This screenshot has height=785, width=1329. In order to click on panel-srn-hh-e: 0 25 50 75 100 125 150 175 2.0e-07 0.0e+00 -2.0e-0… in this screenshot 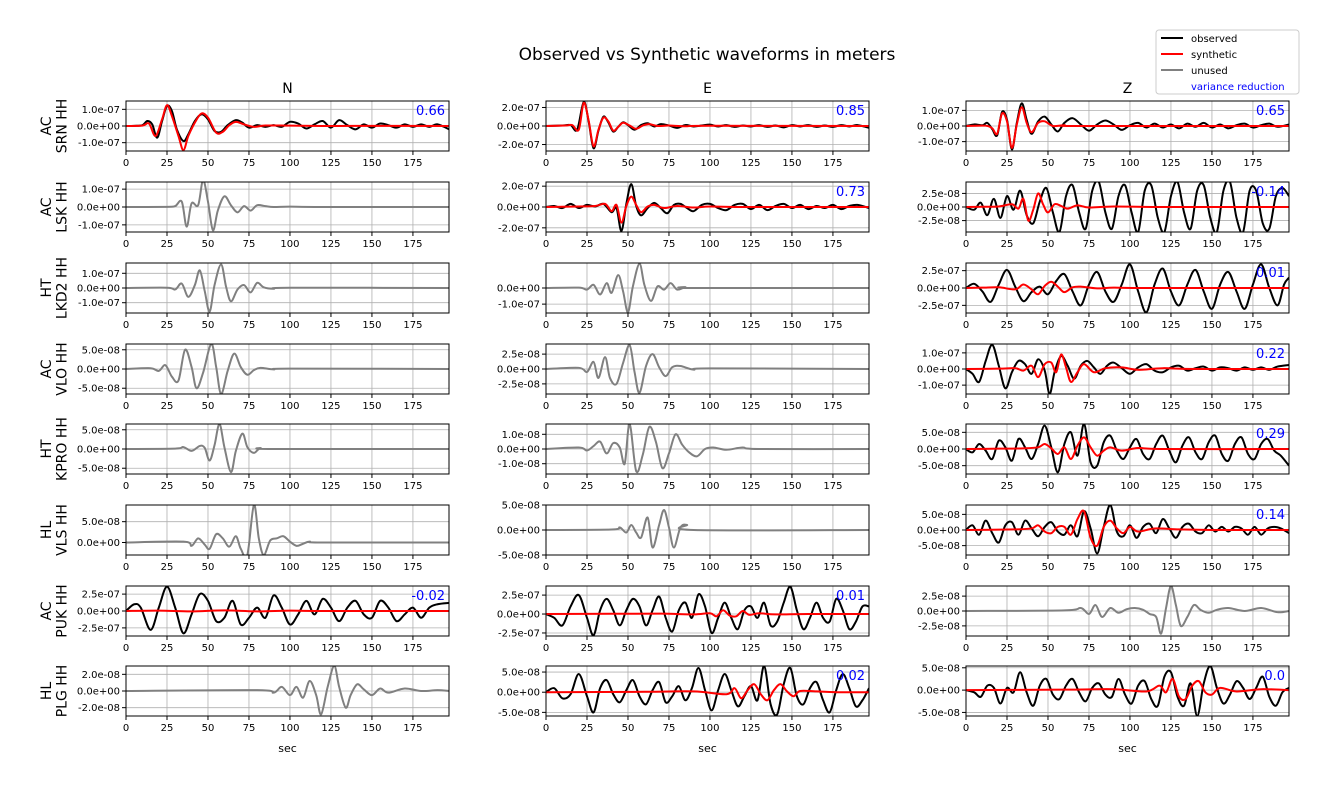, I will do `click(683, 134)`.